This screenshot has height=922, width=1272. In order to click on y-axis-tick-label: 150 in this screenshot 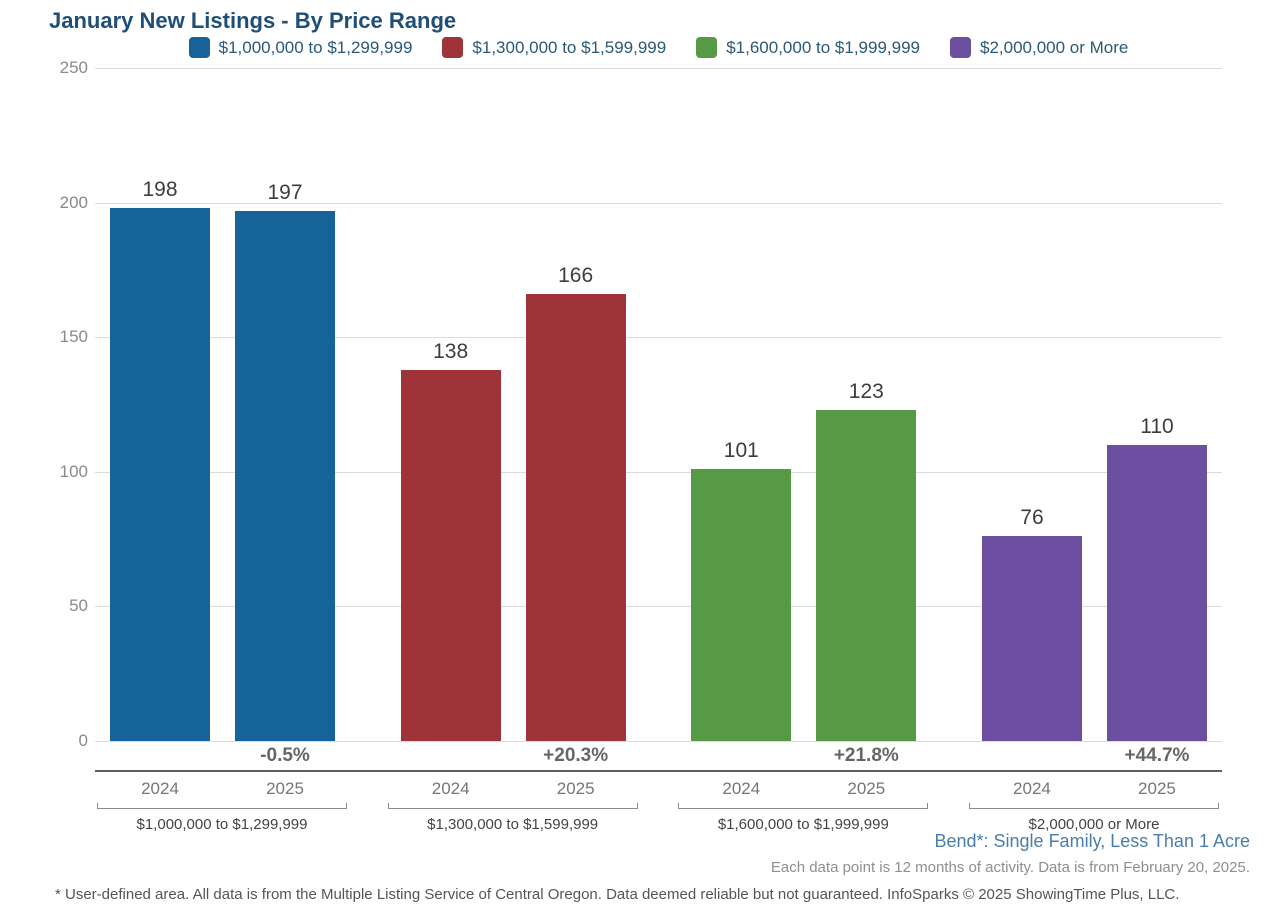, I will do `click(73, 337)`.